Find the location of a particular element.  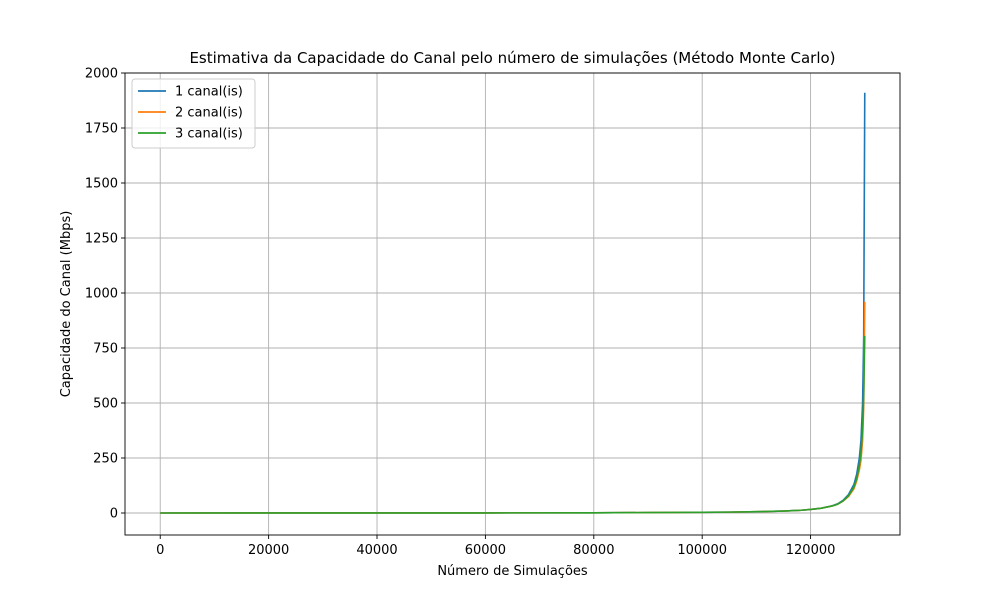

y-tick-label: 1250 is located at coordinates (101, 239).